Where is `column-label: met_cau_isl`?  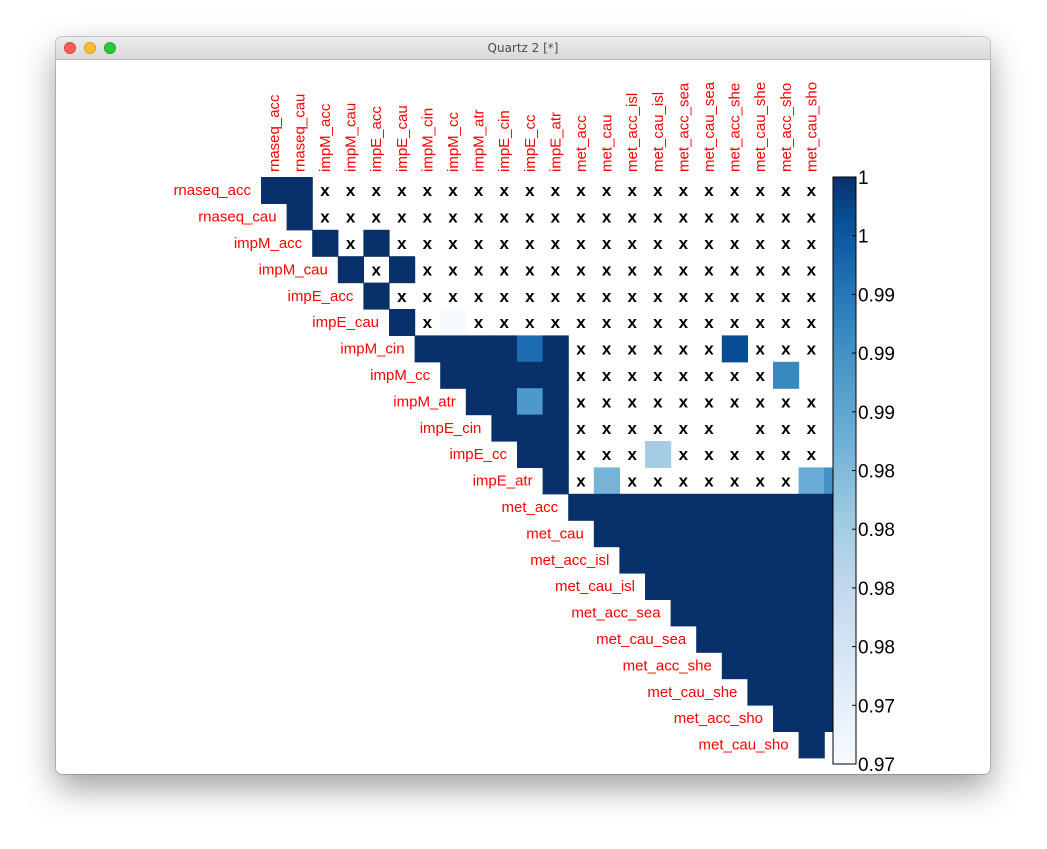
column-label: met_cau_isl is located at coordinates (658, 132).